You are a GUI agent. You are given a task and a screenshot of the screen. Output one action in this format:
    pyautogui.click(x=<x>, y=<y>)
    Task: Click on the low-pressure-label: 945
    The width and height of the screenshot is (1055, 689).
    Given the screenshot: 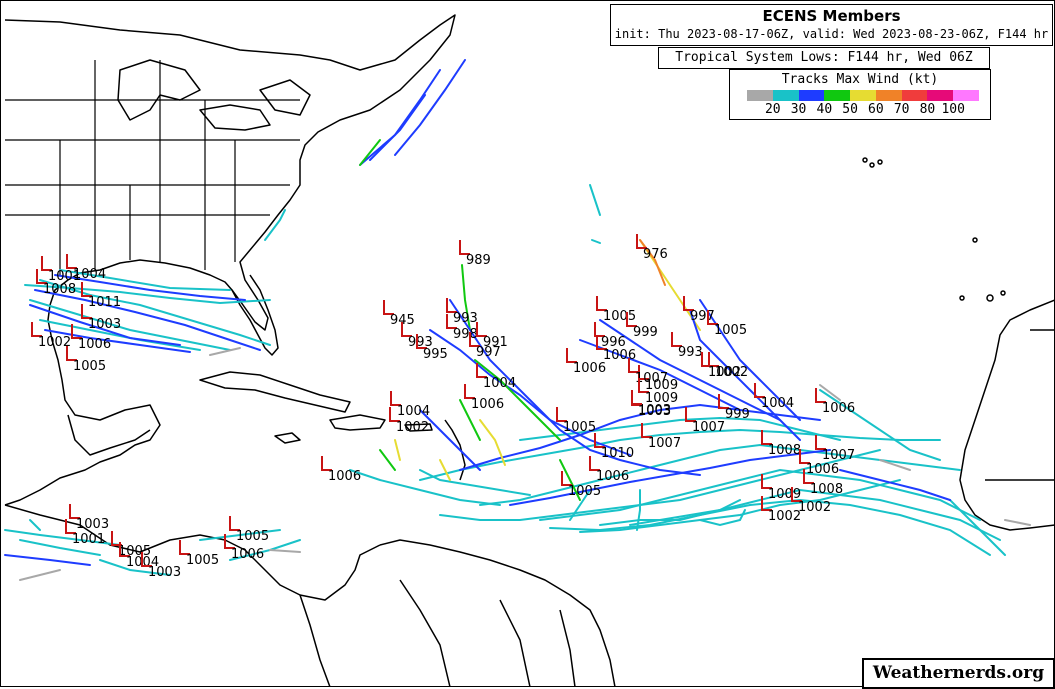 What is the action you would take?
    pyautogui.click(x=402, y=320)
    